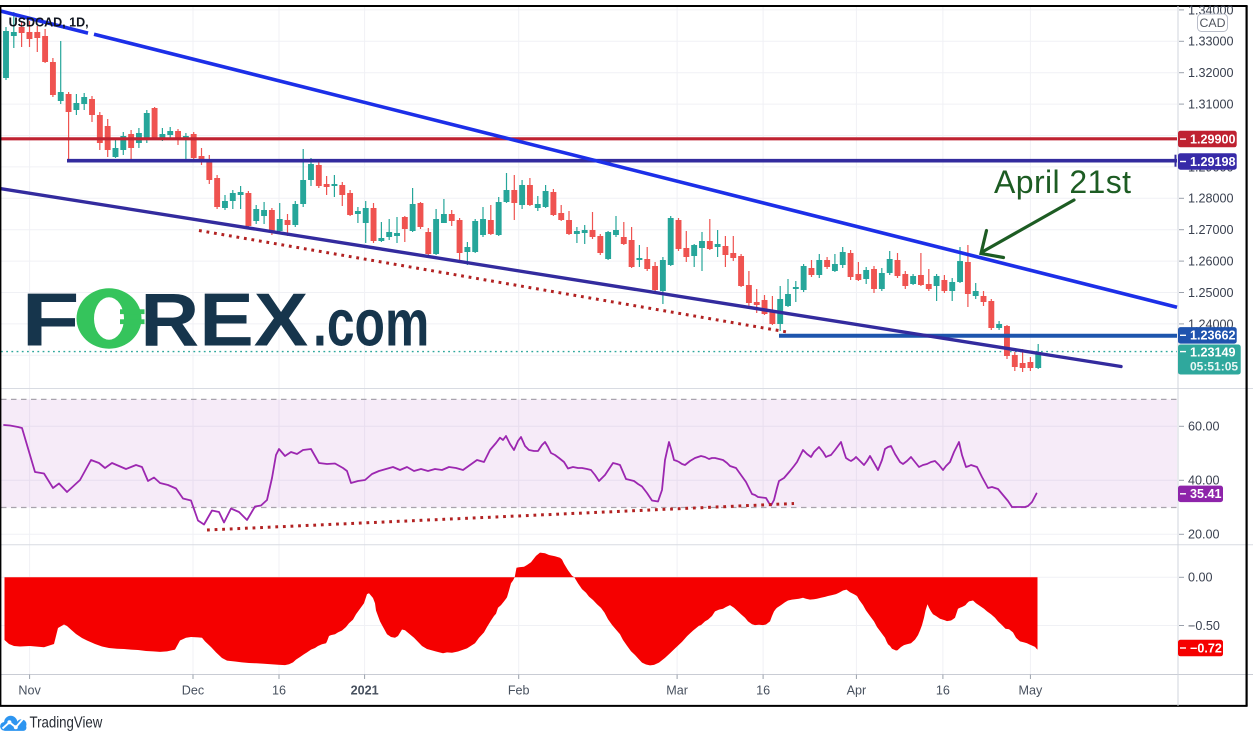 The image size is (1253, 747). I want to click on svg-text: 1.29900, so click(1213, 140).